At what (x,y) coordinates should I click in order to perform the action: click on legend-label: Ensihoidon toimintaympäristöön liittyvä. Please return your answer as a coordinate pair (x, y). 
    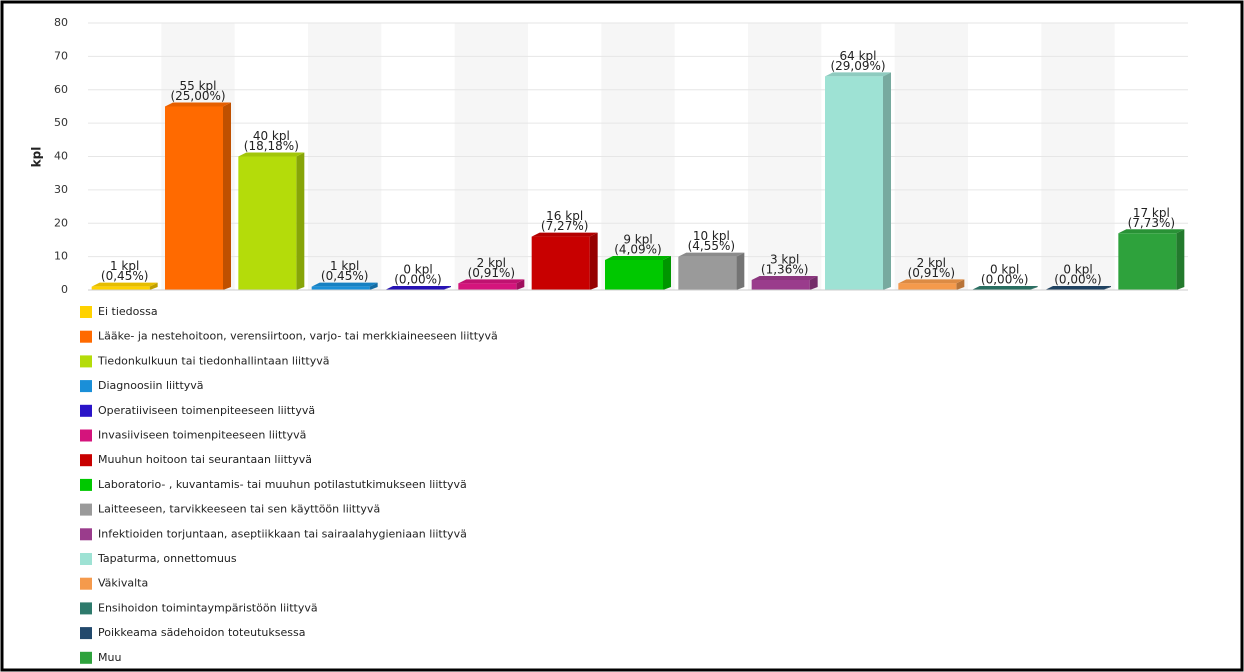
    Looking at the image, I should click on (208, 607).